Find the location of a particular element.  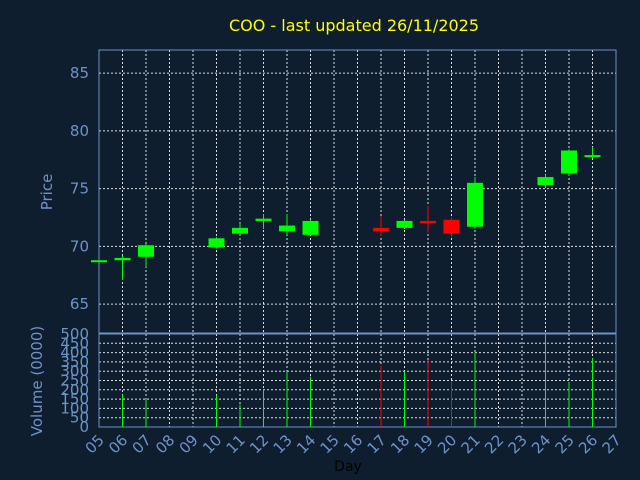

volume-axis-label: Volume (0000) is located at coordinates (37, 381).